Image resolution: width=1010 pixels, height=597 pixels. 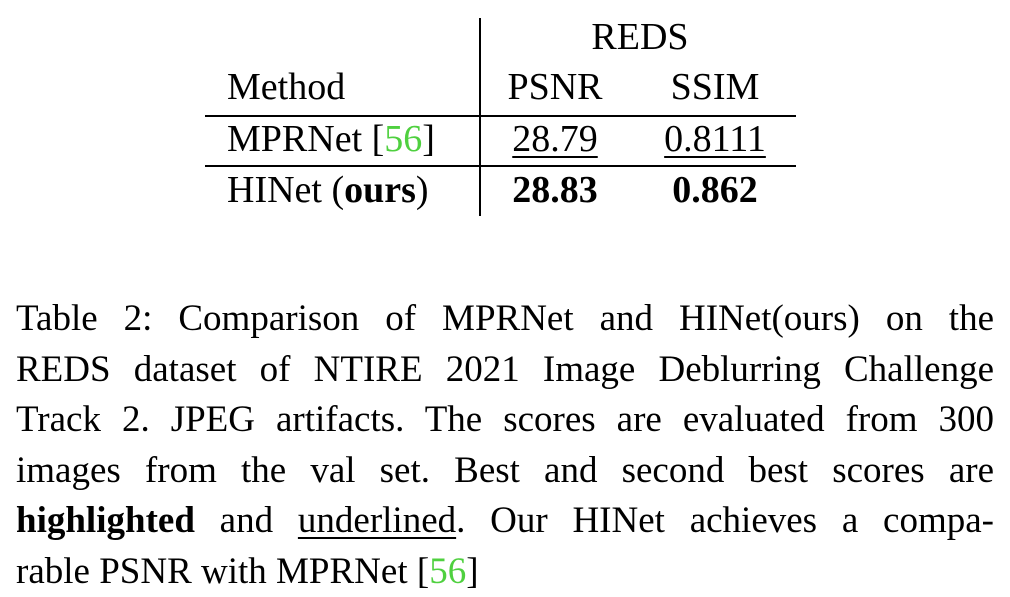 I want to click on caption-underlined-word: underlined, so click(x=377, y=520).